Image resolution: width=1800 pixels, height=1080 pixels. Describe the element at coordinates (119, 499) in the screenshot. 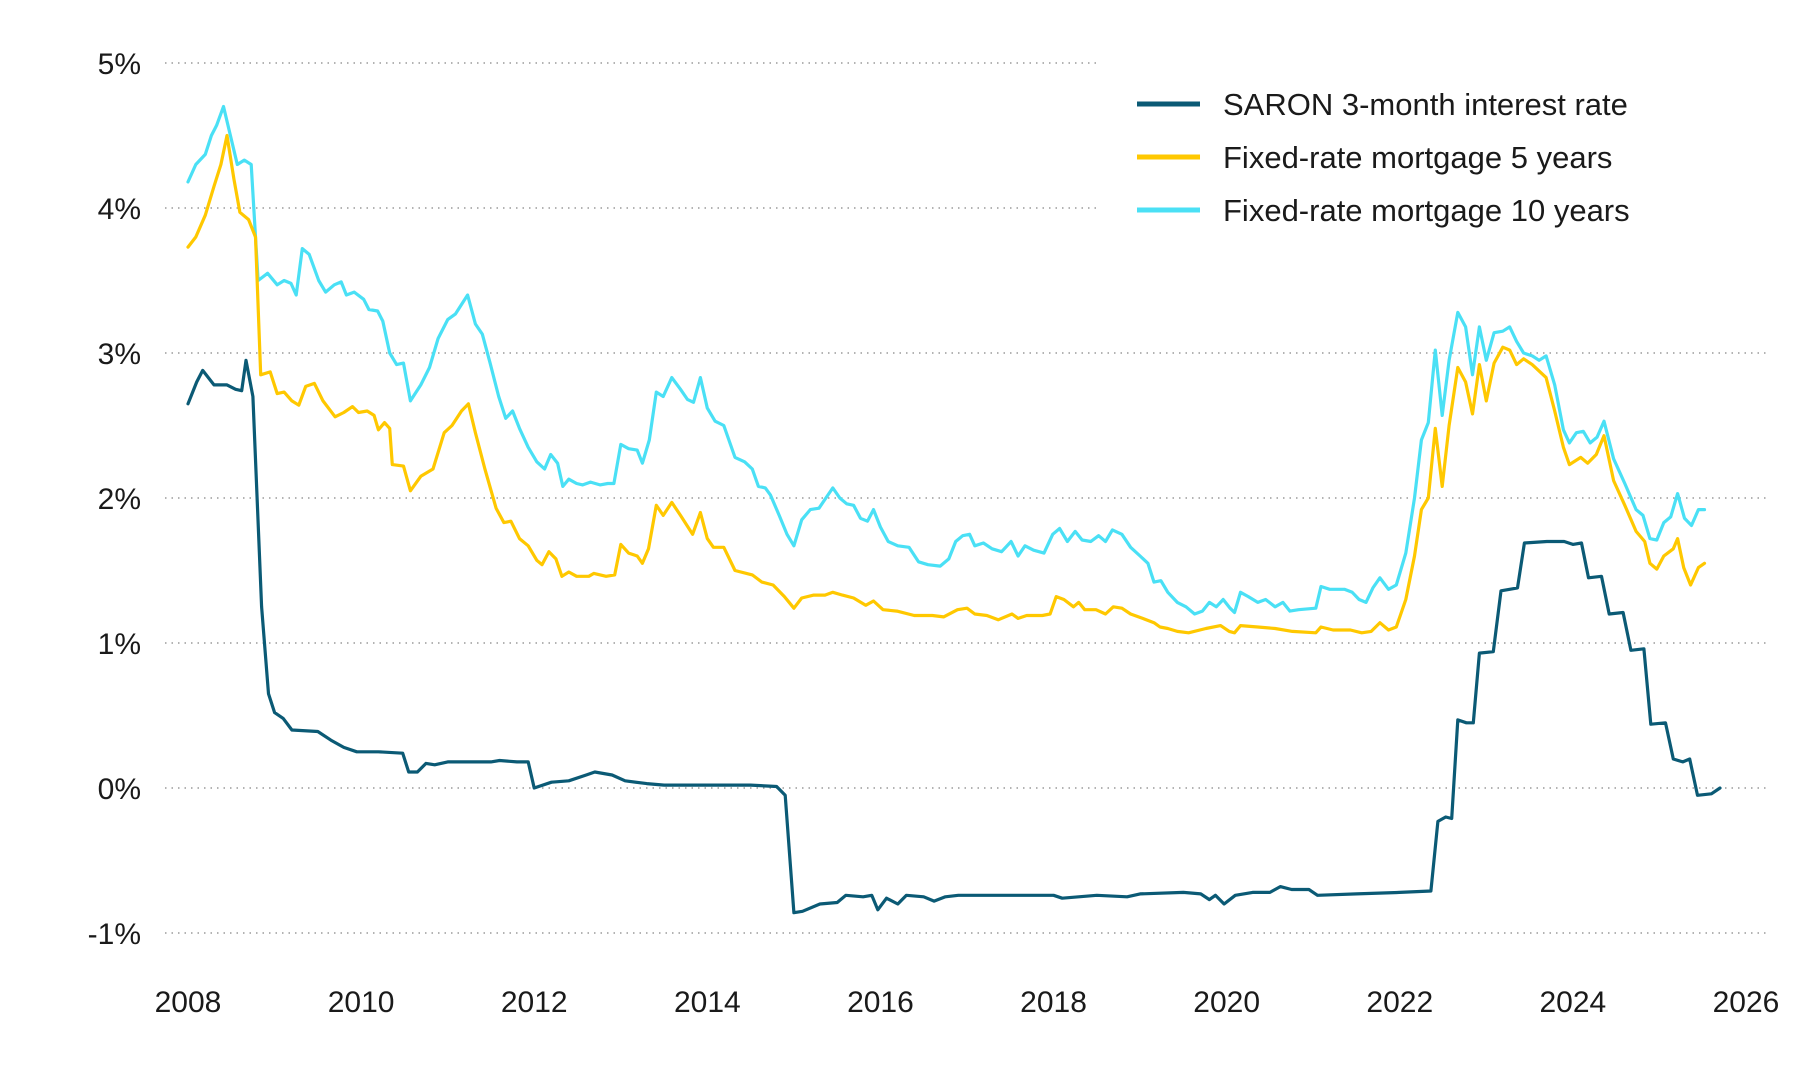

I see `y-tick-label: 2%` at that location.